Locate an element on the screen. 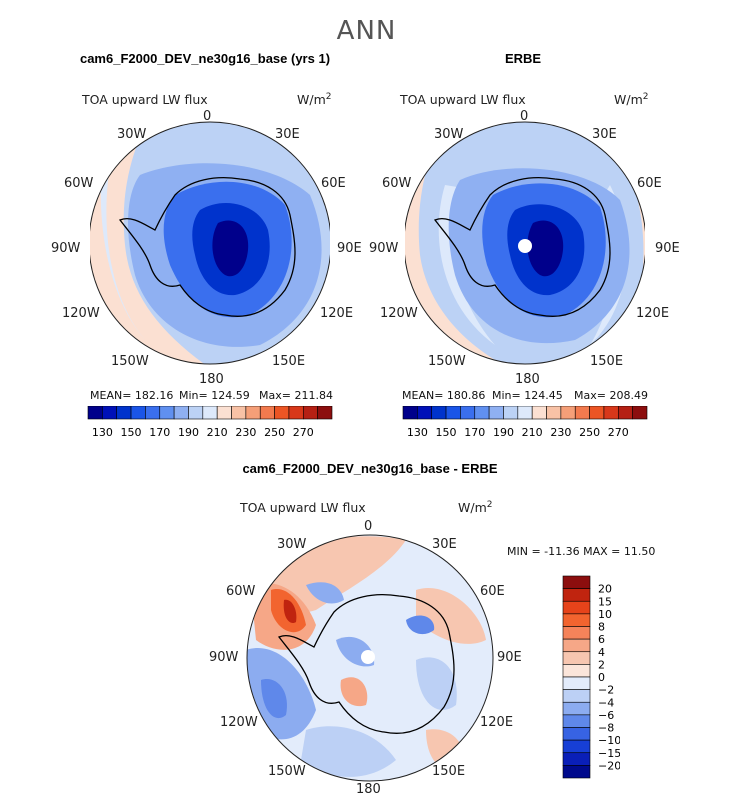  colorbar-label: 4 is located at coordinates (601, 652).